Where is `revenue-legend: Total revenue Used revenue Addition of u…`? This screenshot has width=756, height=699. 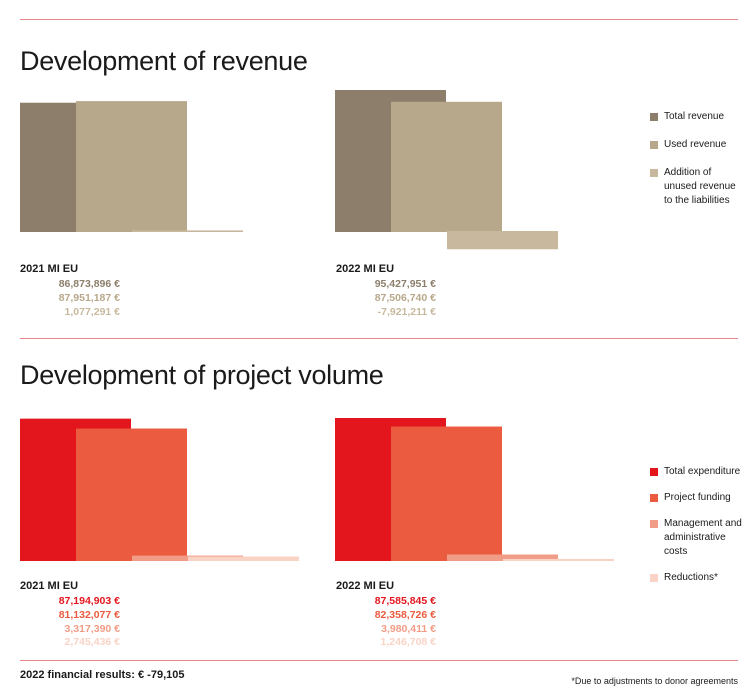
revenue-legend: Total revenue Used revenue Addition of u… is located at coordinates (698, 159).